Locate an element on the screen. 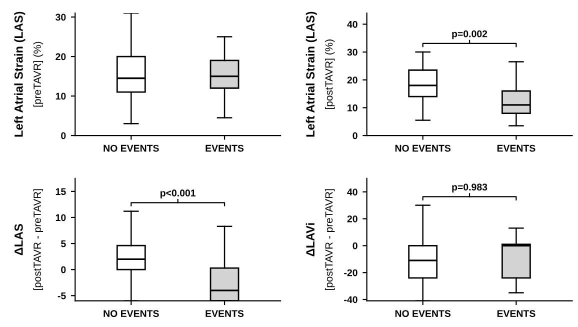  y-tick-label: -20 is located at coordinates (351, 272).